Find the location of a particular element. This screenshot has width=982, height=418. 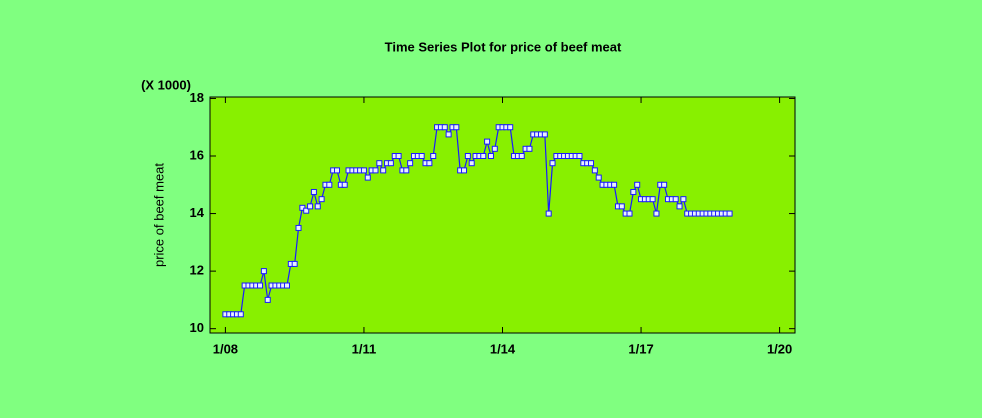

x-tick-label: 1/11 is located at coordinates (364, 348).